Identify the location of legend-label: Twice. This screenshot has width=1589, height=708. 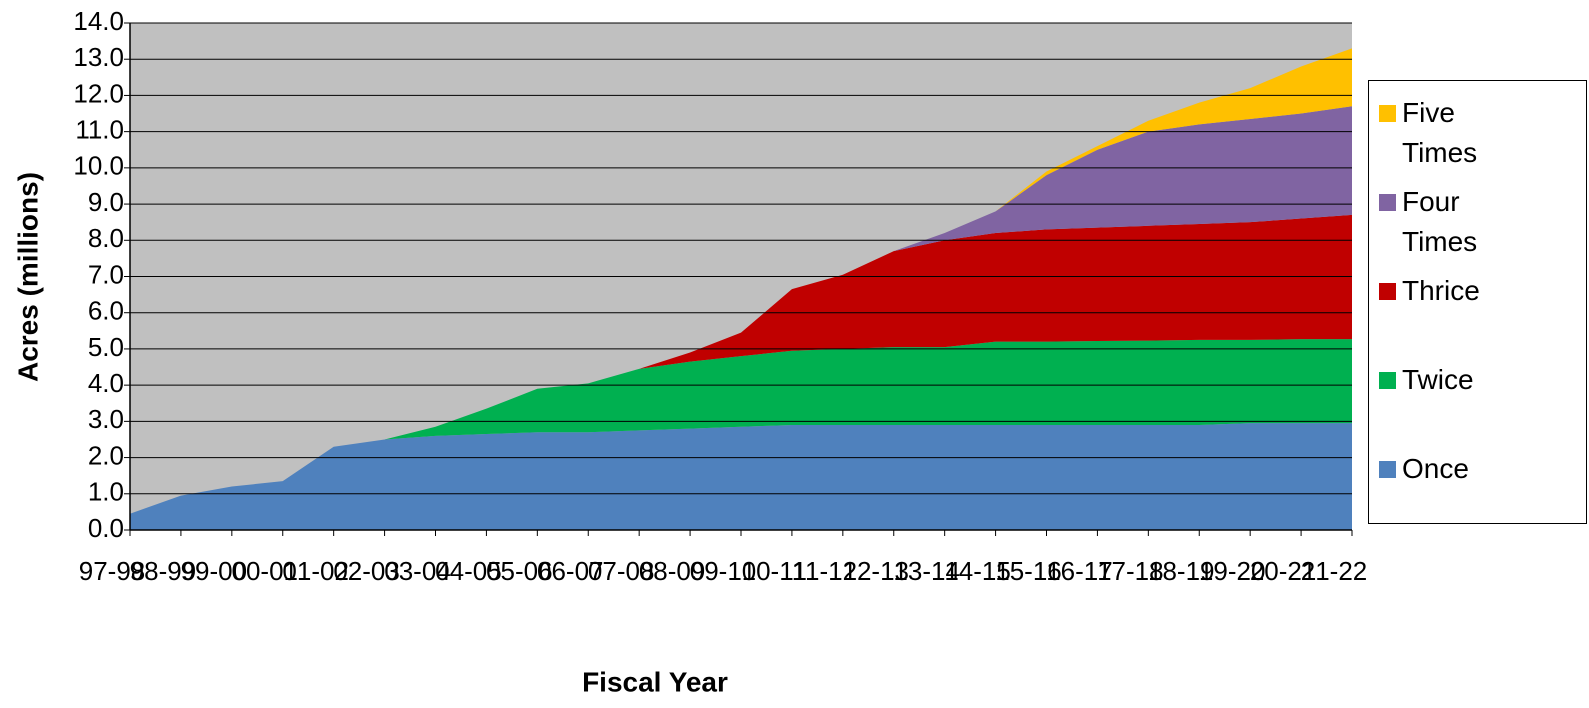
(1438, 379).